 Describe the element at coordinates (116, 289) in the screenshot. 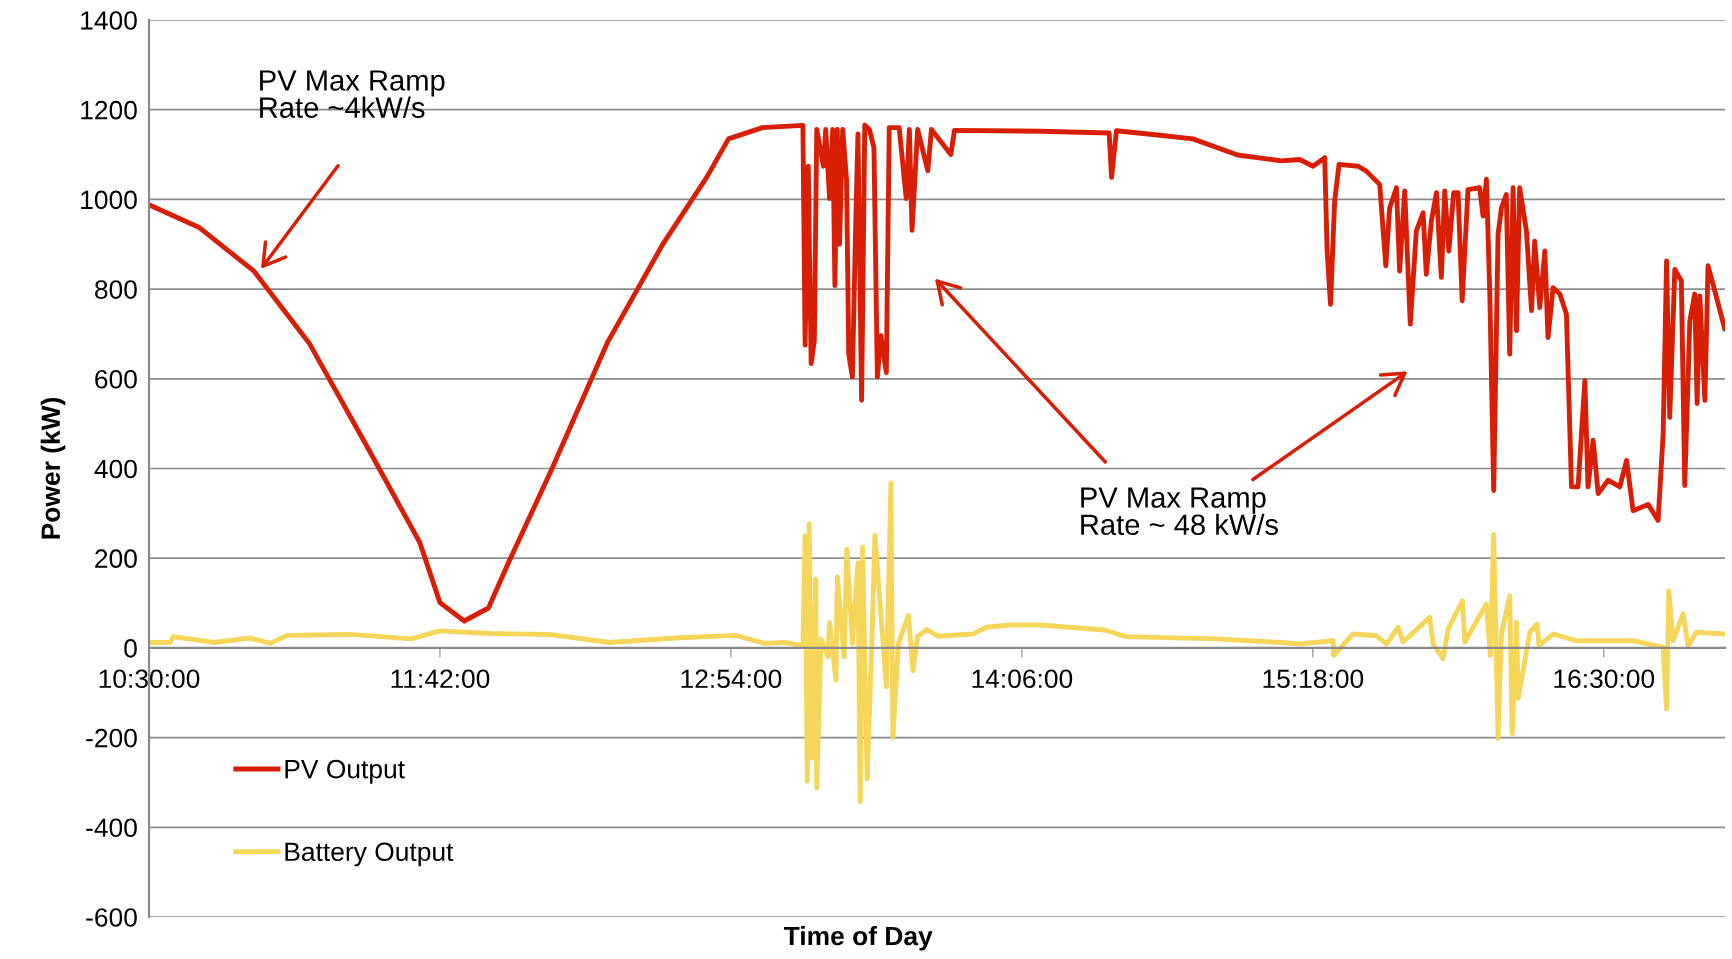

I see `y-tick-label: 800` at that location.